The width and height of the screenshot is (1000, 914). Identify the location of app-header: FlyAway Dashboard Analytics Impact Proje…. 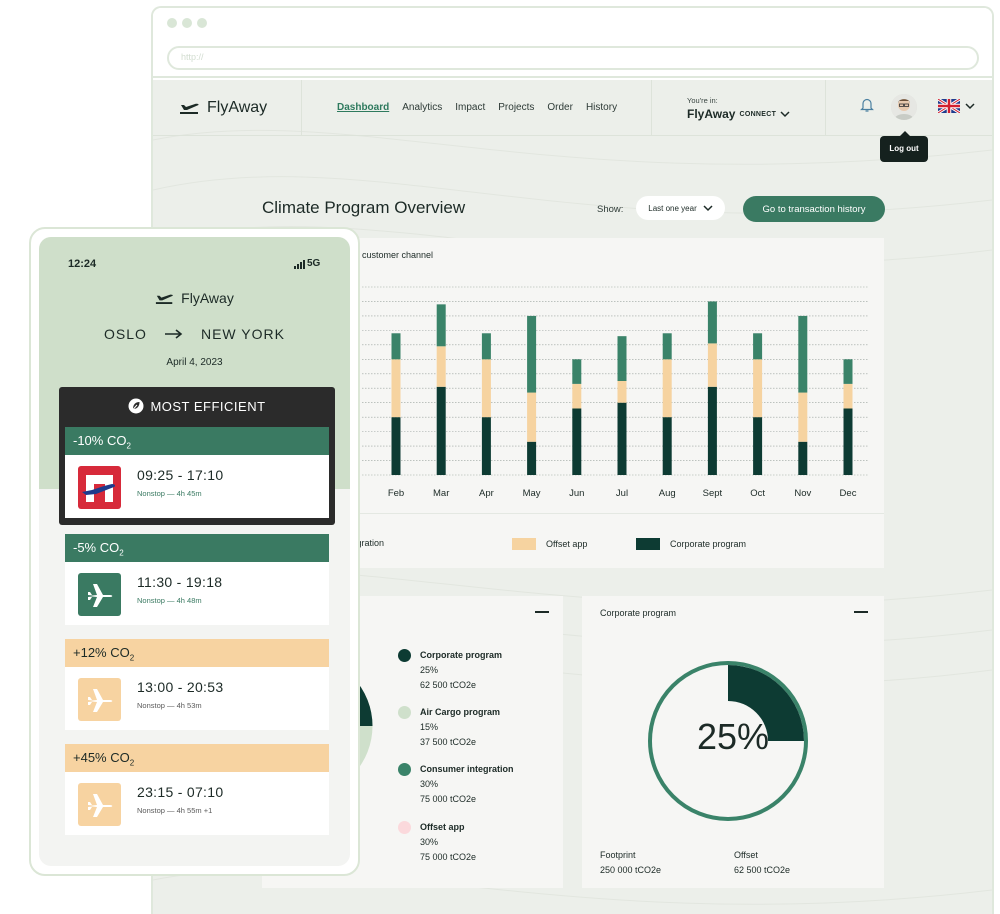
(572, 108).